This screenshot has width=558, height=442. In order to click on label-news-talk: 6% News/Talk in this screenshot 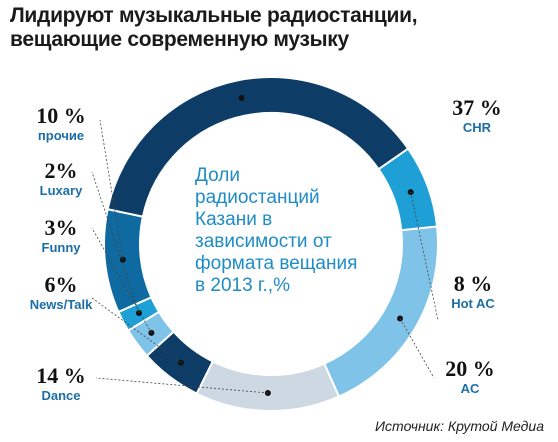, I will do `click(61, 292)`.